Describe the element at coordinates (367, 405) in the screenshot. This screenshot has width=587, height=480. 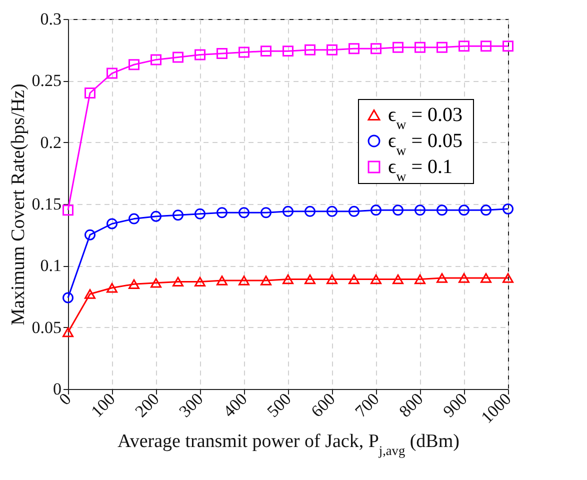
I see `x-tick-label: 700` at that location.